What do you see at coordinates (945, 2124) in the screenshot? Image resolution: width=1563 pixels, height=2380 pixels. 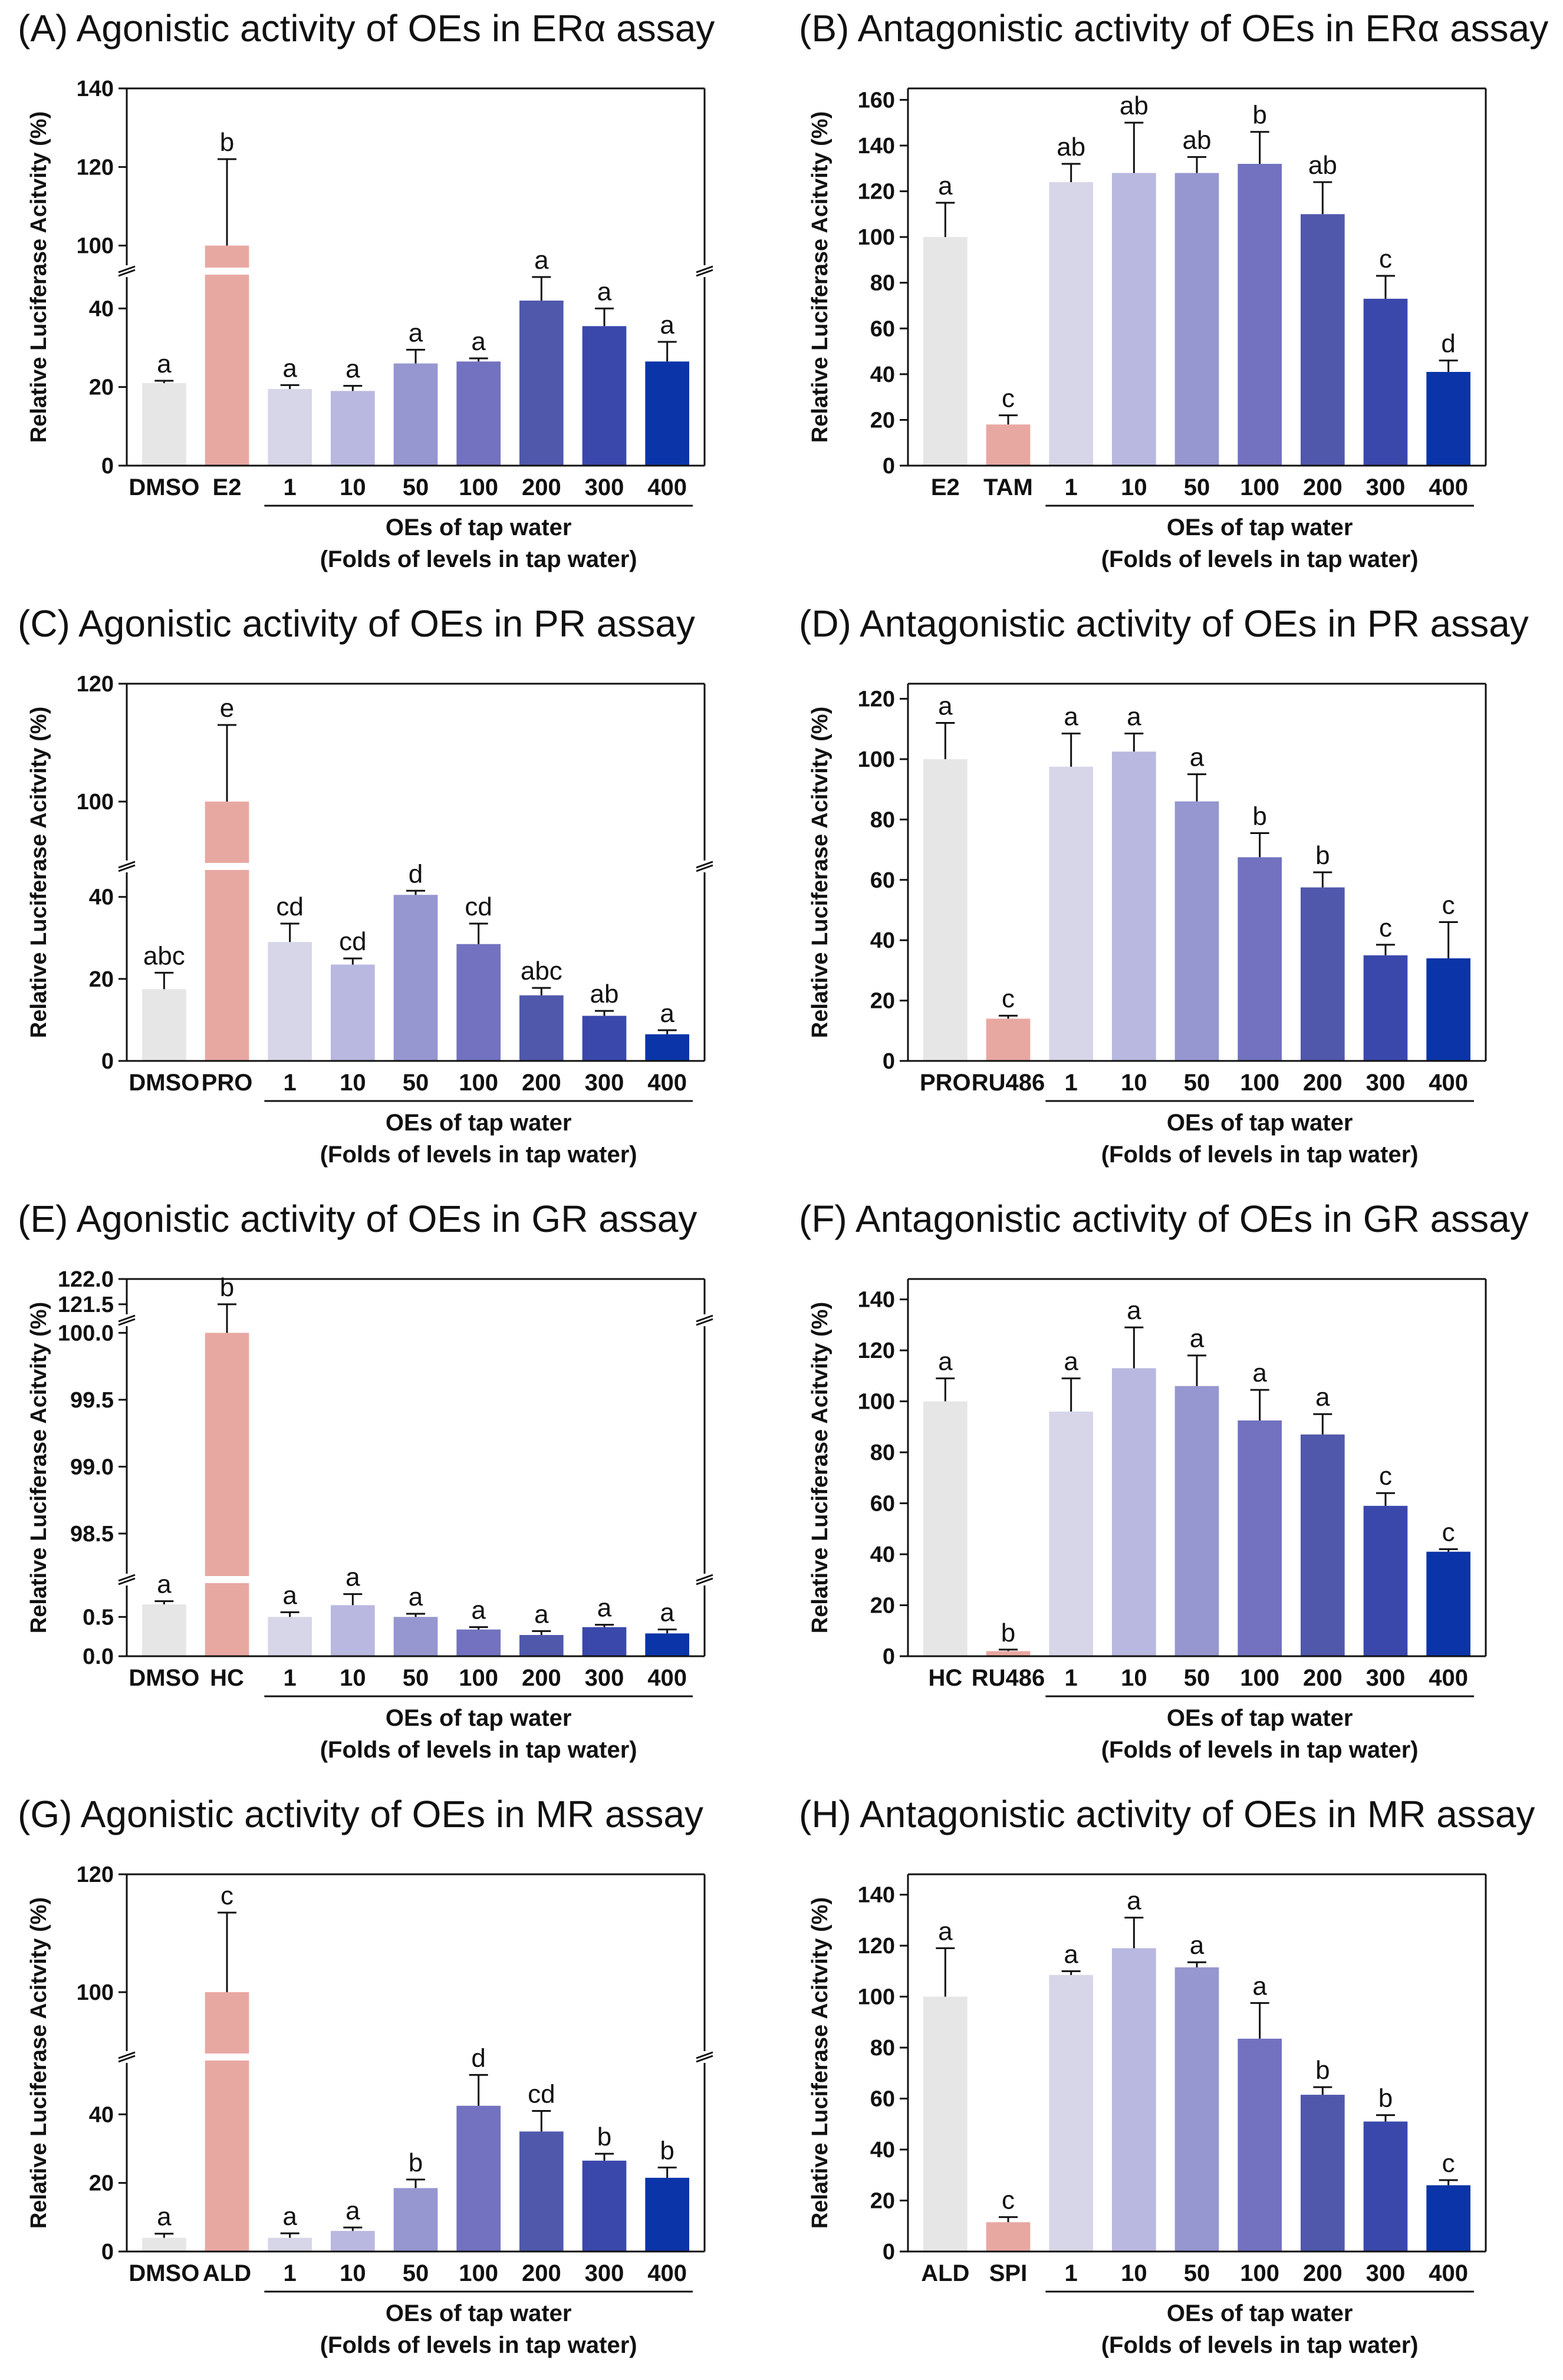 I see `bar-ALD` at bounding box center [945, 2124].